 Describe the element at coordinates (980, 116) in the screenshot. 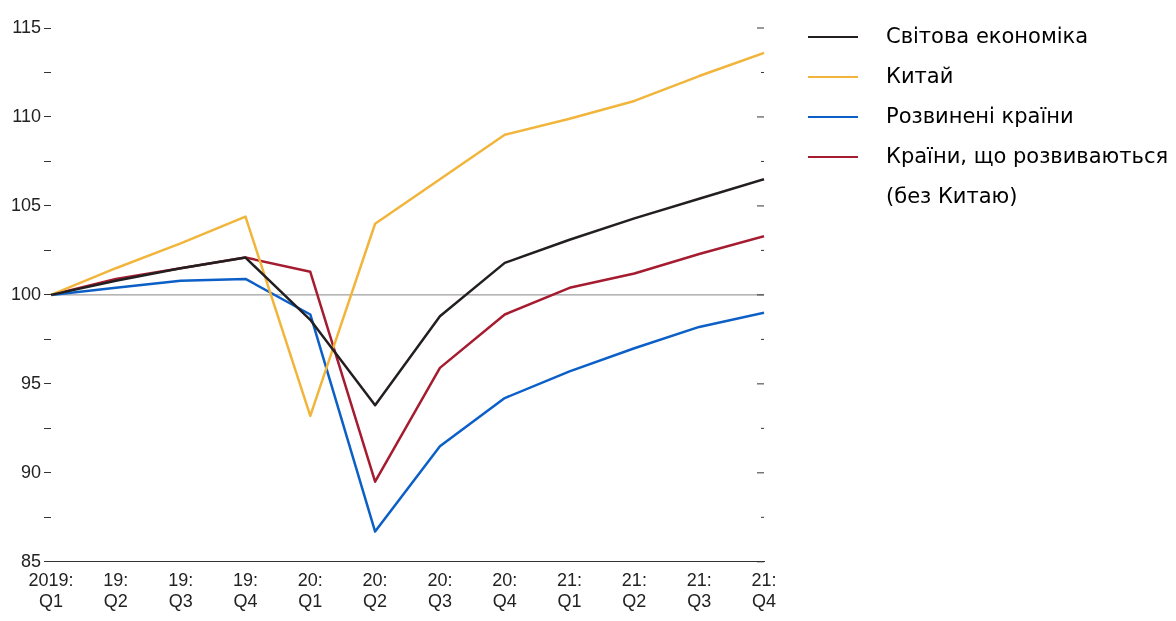

I see `legend-label: Розвинені країни` at that location.